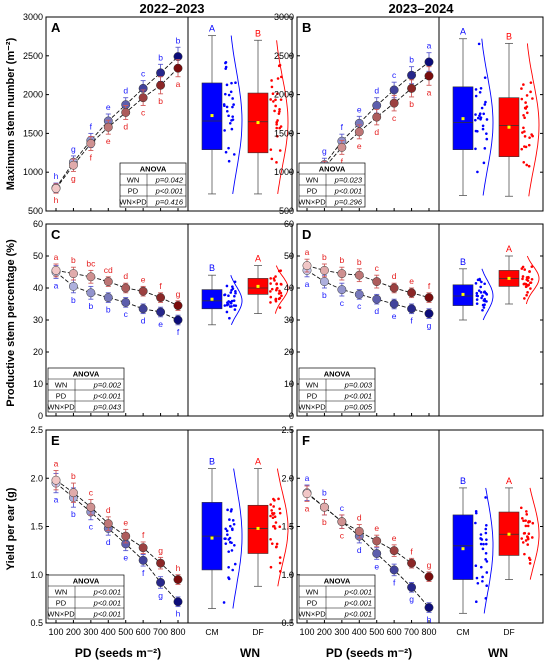 This screenshot has width=550, height=665. Describe the element at coordinates (307, 284) in the screenshot. I see `sig-letter: a` at that location.